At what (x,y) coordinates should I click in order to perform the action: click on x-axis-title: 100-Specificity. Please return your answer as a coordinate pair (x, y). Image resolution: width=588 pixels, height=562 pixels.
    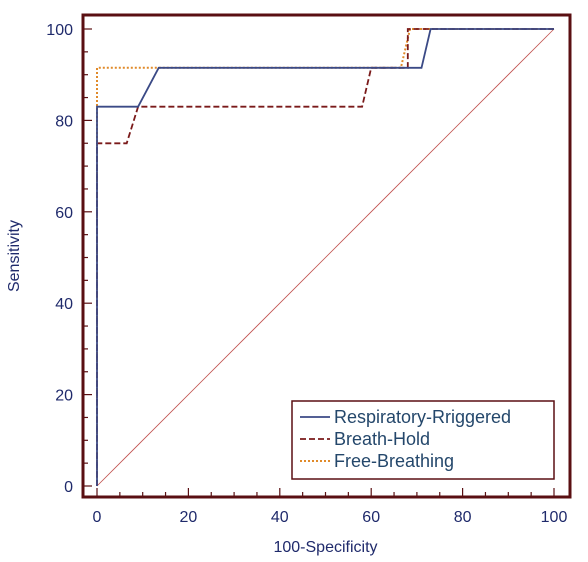
    Looking at the image, I should click on (325, 547).